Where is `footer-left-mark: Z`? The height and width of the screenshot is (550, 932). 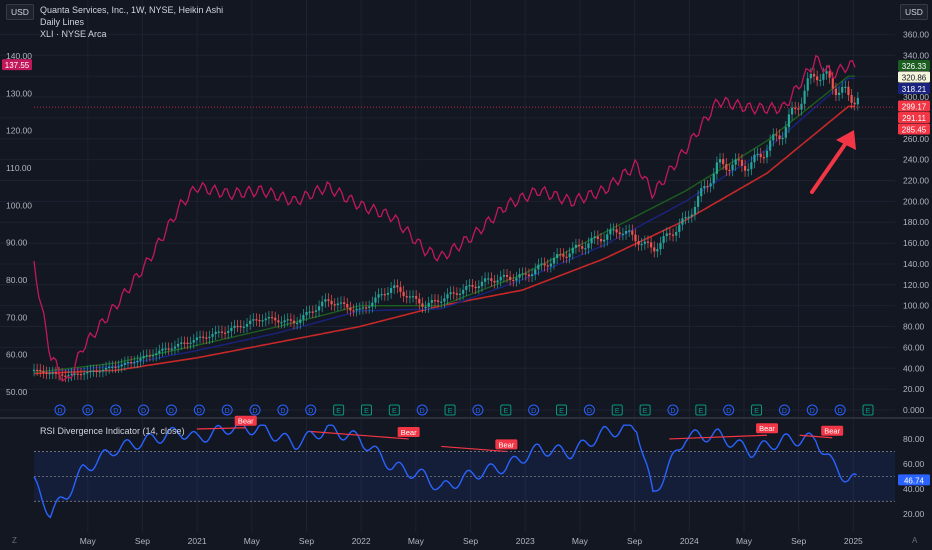
footer-left-mark: Z is located at coordinates (14, 540).